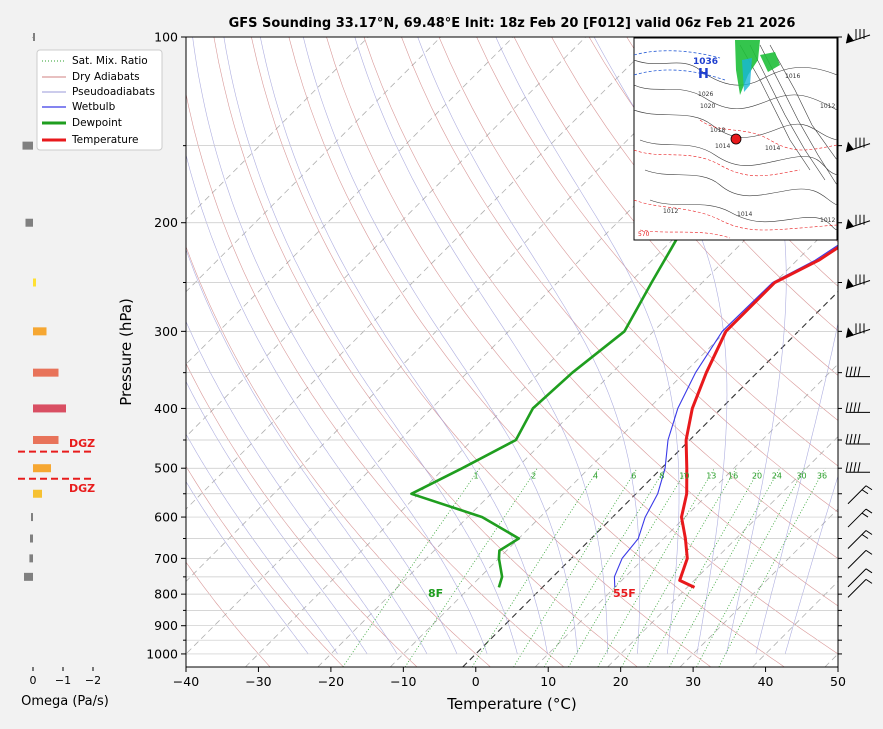 The width and height of the screenshot is (883, 729). I want to click on mixing-ratio-label: 2, so click(533, 476).